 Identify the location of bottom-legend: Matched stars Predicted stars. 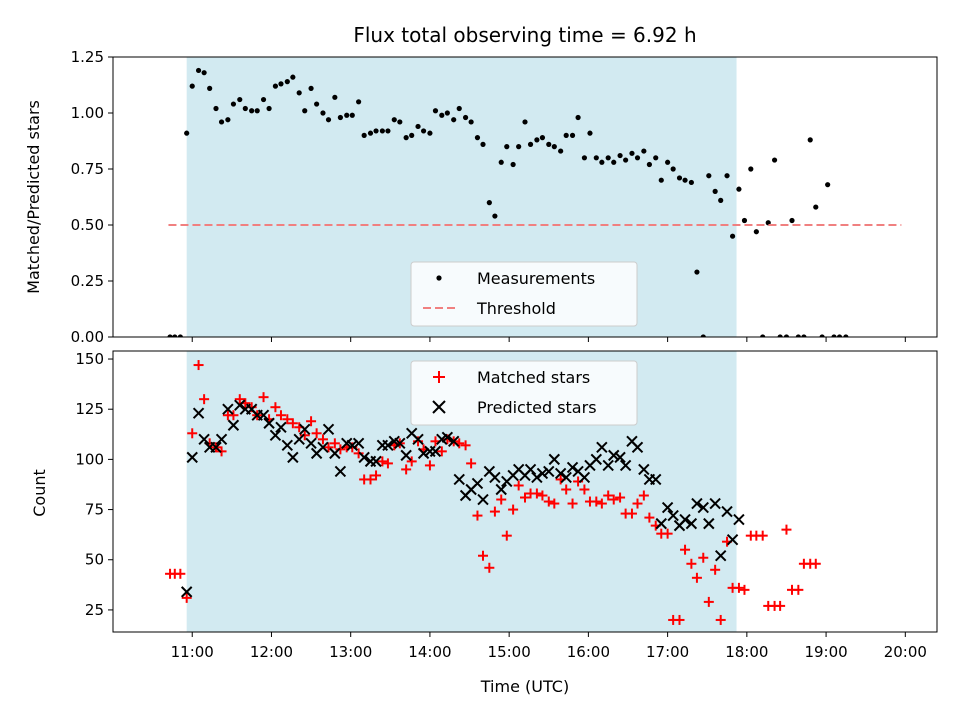
(524, 393).